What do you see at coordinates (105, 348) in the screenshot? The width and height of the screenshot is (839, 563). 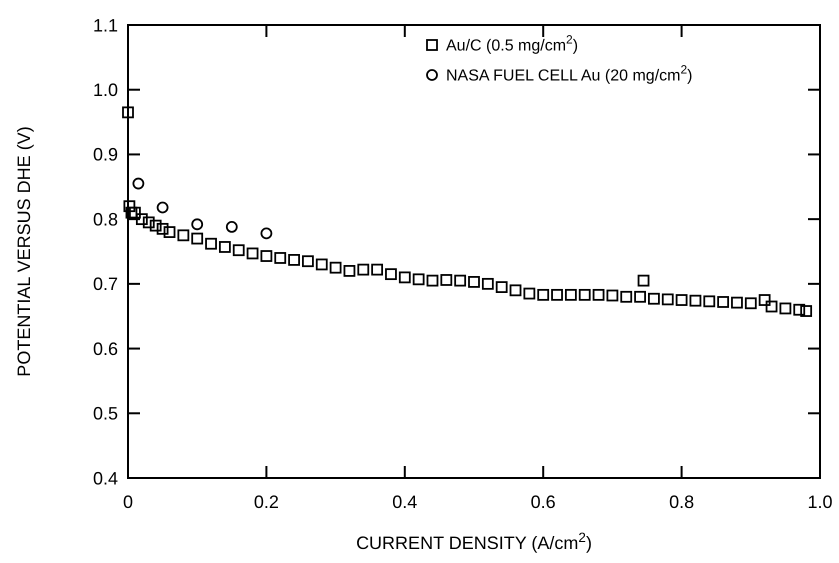 I see `y-tick-label: 0.6` at bounding box center [105, 348].